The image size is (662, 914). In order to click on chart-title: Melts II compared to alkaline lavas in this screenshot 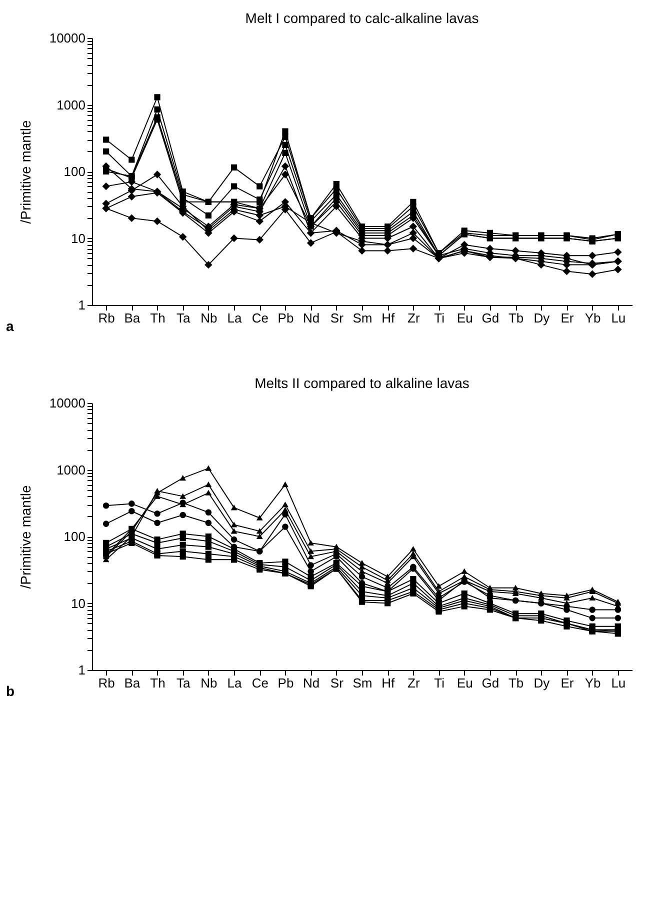, I will do `click(362, 383)`.